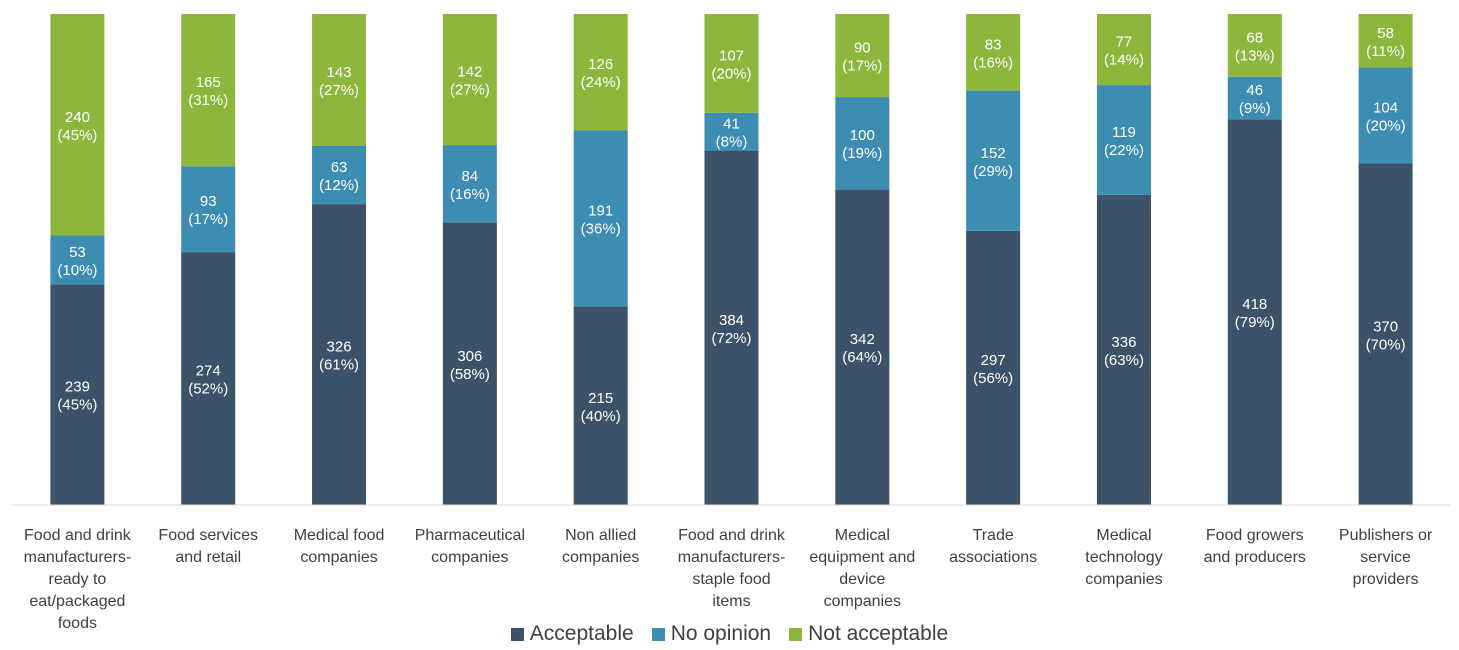 The height and width of the screenshot is (650, 1459). I want to click on data-label-value: 119, so click(1124, 132).